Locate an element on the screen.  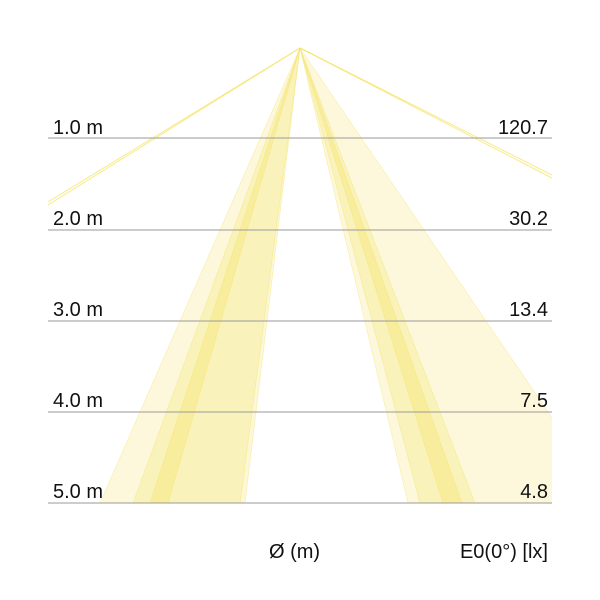
distance-label: 1.0 m is located at coordinates (78, 128).